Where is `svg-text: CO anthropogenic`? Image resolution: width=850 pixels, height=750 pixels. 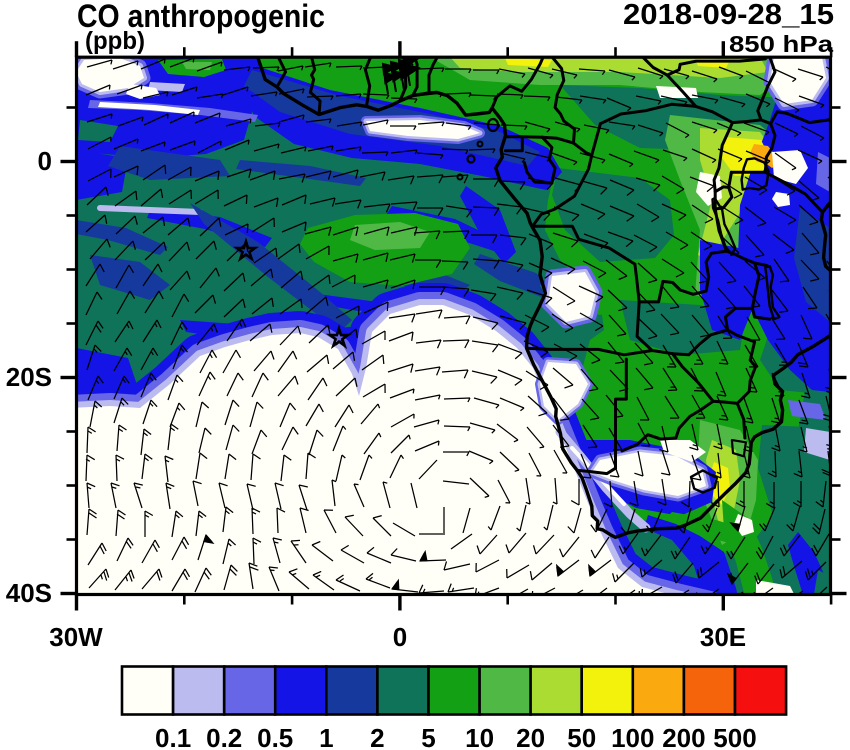
svg-text: CO anthropogenic is located at coordinates (201, 17).